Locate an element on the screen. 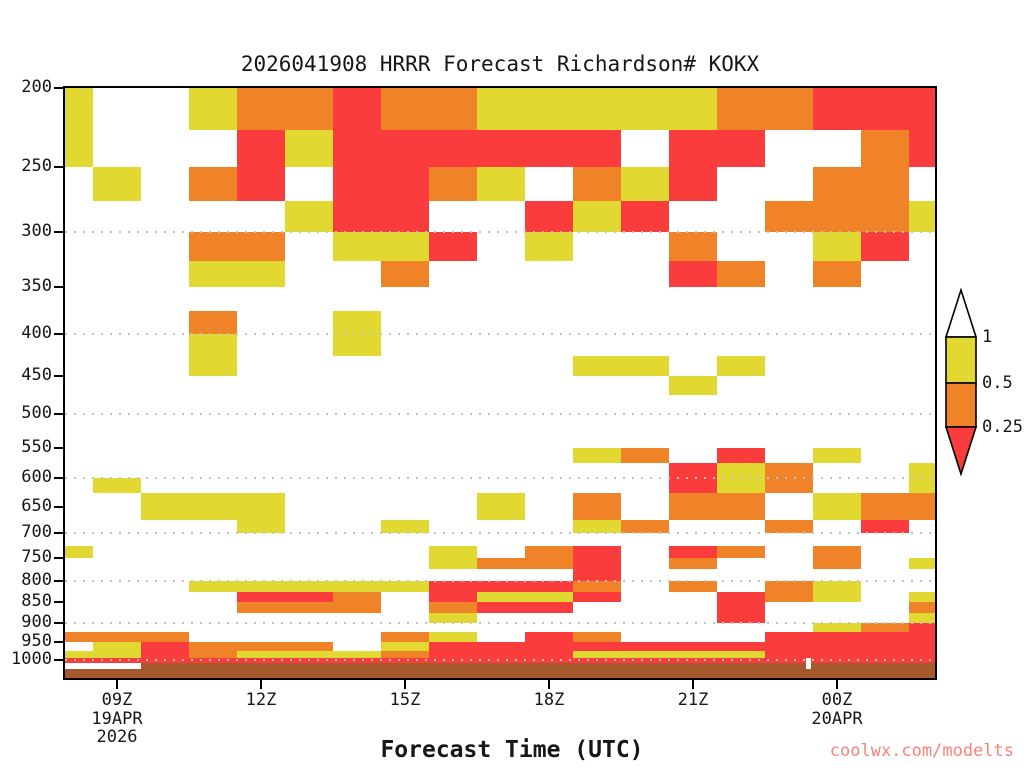 The width and height of the screenshot is (1024, 768). y-tick-label: 700 is located at coordinates (36, 532).